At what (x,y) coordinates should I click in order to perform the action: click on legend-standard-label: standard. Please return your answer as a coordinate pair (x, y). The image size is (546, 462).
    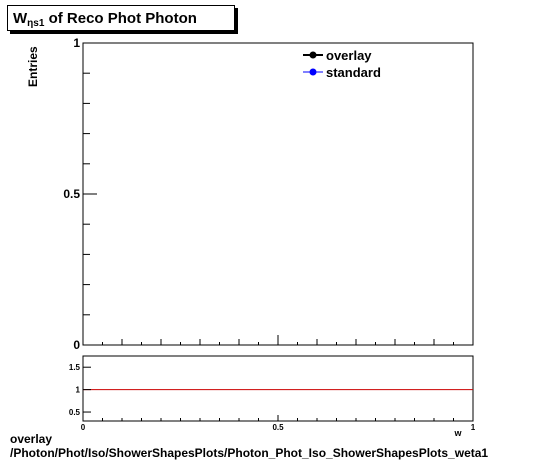
    Looking at the image, I should click on (353, 72).